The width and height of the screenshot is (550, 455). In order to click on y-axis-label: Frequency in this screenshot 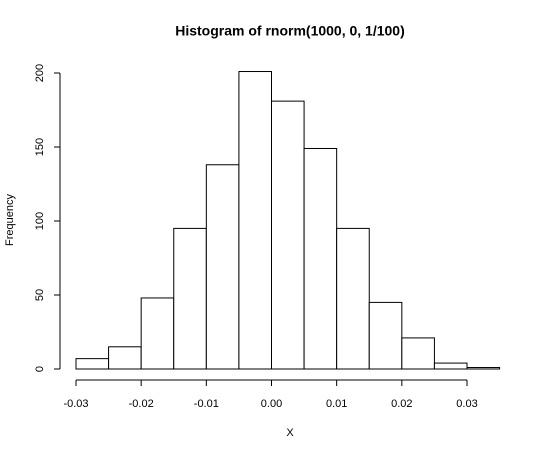, I will do `click(10, 220)`.